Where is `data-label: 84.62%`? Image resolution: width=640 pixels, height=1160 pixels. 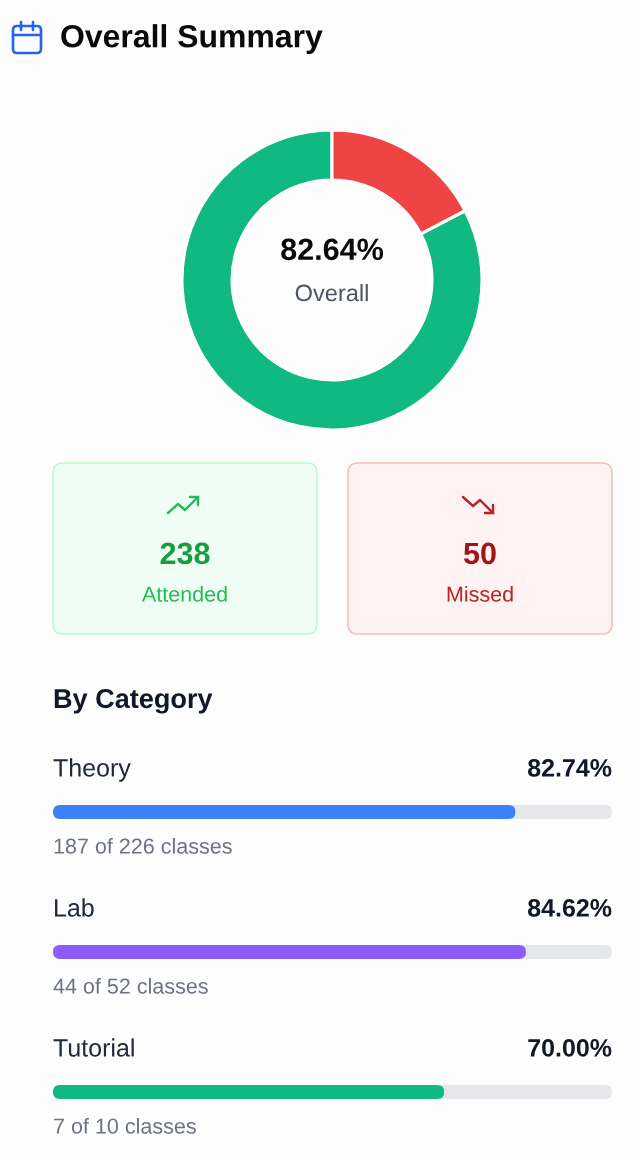
data-label: 84.62% is located at coordinates (570, 908).